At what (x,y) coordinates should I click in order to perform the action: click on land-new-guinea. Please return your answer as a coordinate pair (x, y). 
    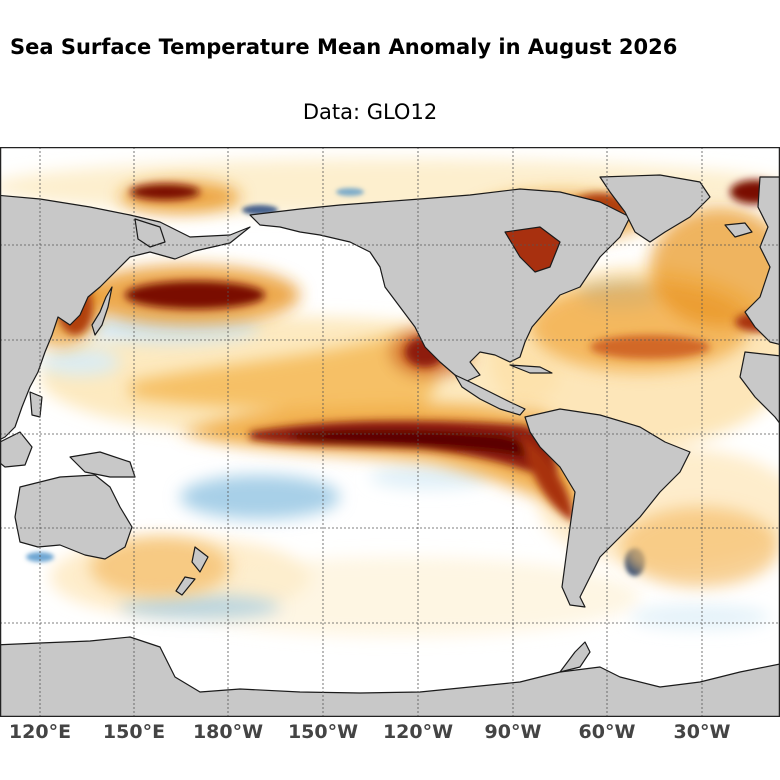
    Looking at the image, I should click on (102, 464).